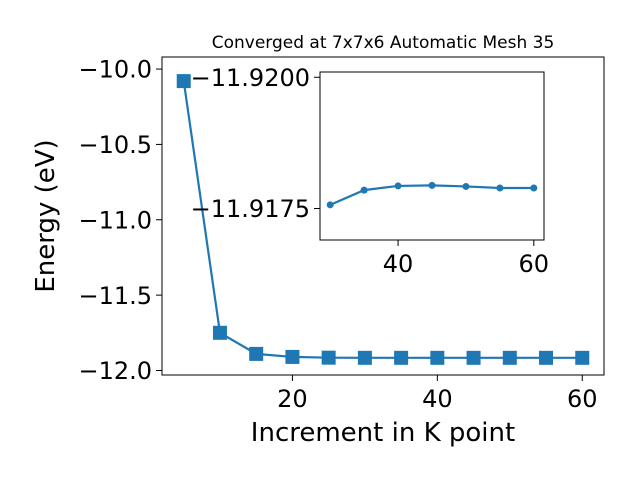 This screenshot has width=640, height=480. What do you see at coordinates (115, 145) in the screenshot?
I see `main-y-tick-label: −10.5` at bounding box center [115, 145].